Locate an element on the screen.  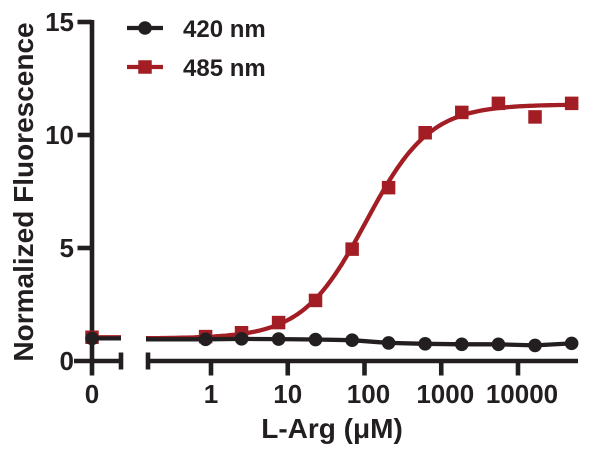
x-tick-label: 0 is located at coordinates (92, 394).